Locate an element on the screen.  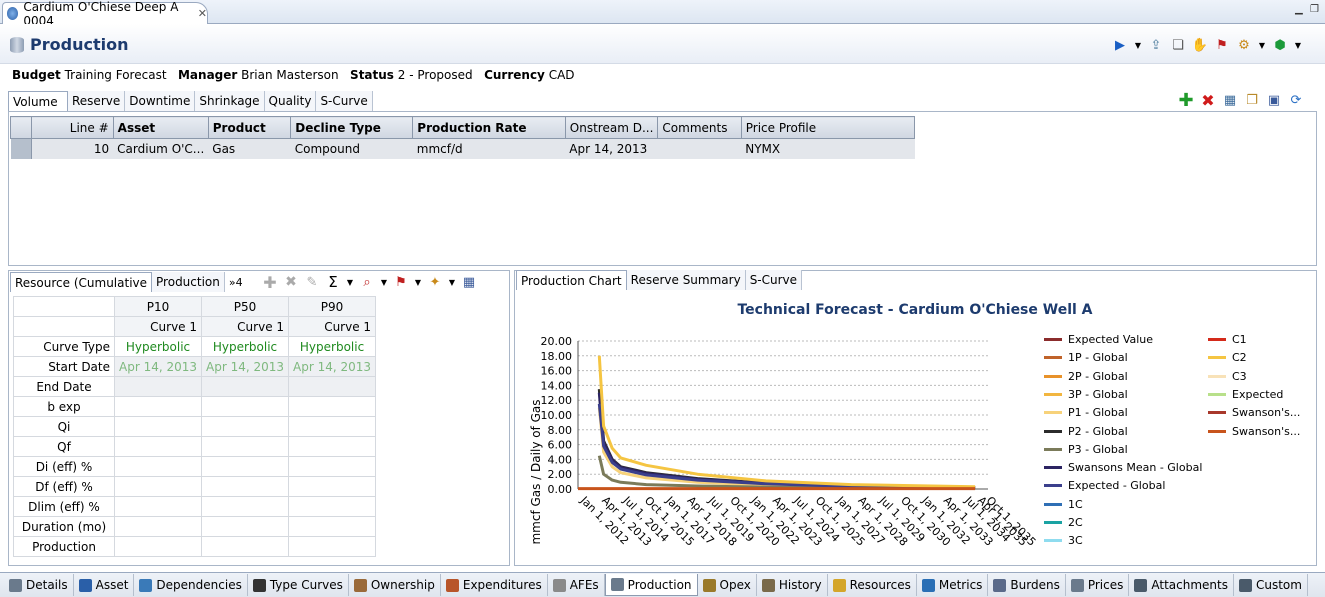
bottom-tab-type-curves: Type Curves is located at coordinates (298, 585).